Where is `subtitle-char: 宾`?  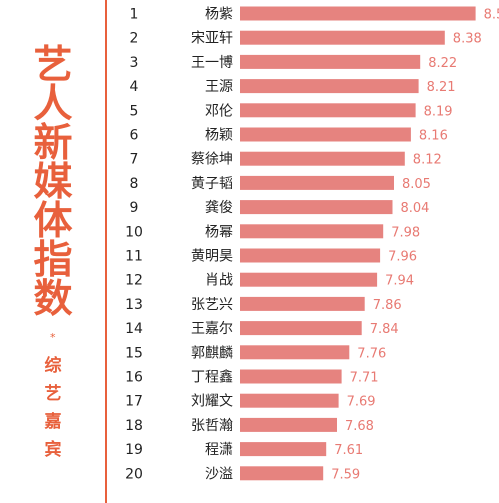
subtitle-char: 宾 is located at coordinates (53, 450).